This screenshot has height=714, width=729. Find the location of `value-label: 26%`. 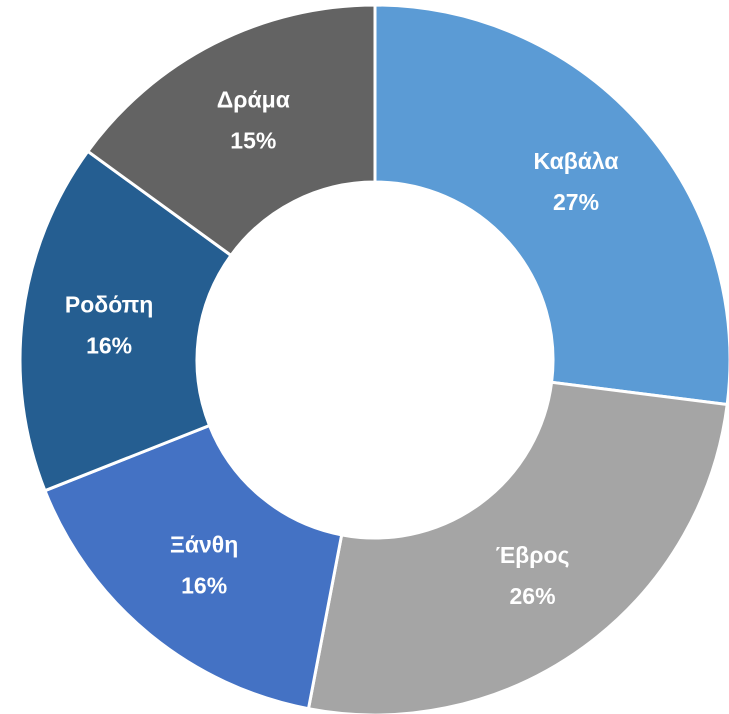

value-label: 26% is located at coordinates (533, 596).